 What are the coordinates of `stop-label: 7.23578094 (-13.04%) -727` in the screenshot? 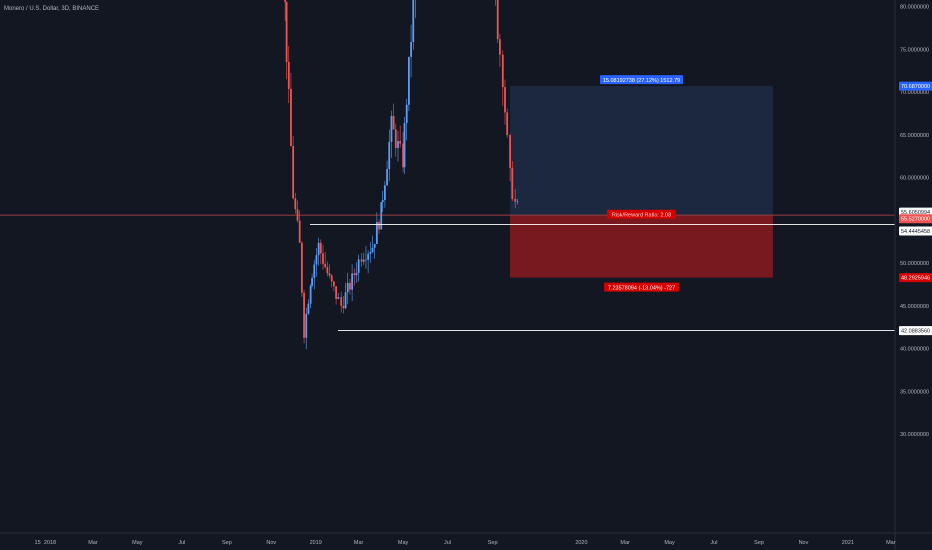 It's located at (641, 287).